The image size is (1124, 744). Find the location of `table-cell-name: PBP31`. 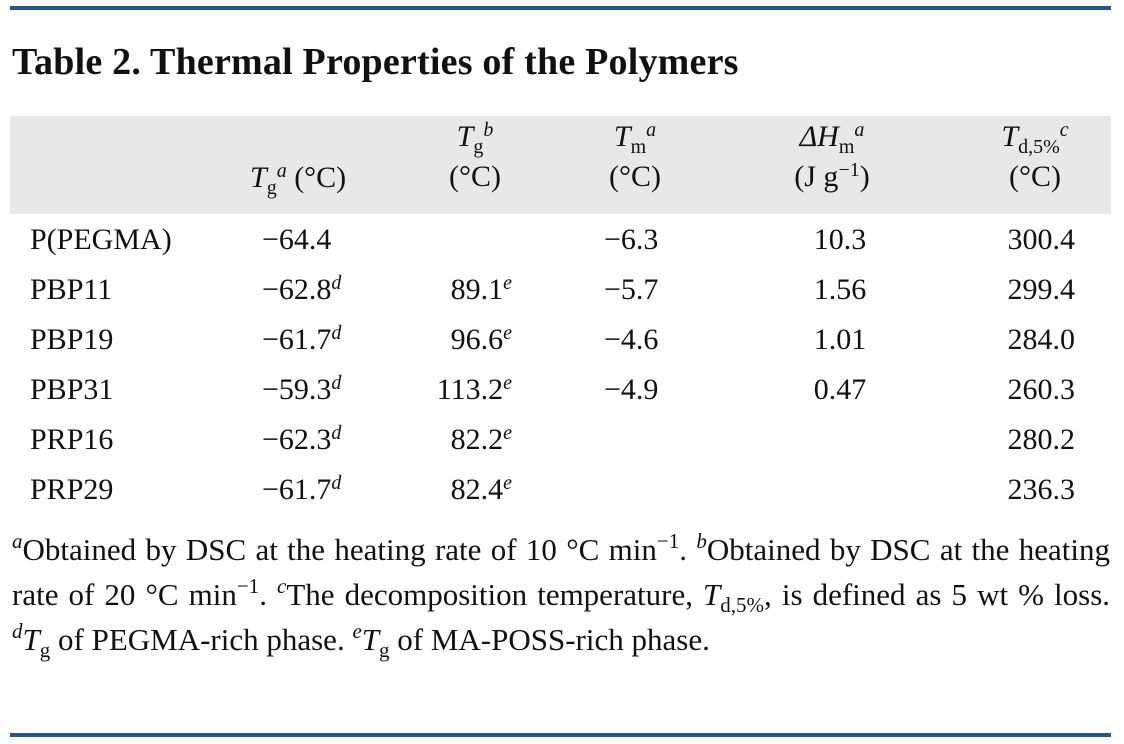

table-cell-name: PBP31 is located at coordinates (72, 389).